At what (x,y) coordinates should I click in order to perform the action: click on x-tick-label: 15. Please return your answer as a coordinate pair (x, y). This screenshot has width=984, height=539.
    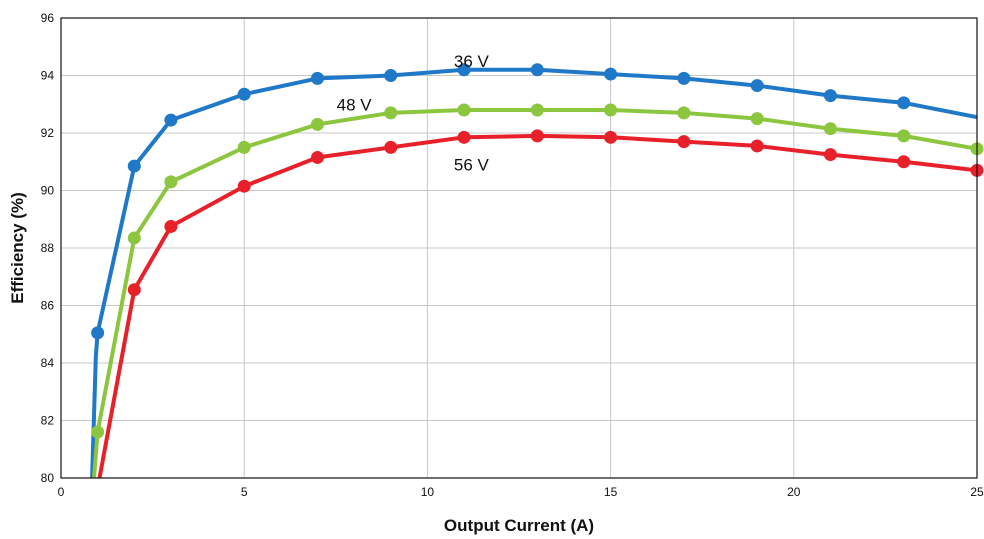
    Looking at the image, I should click on (611, 492).